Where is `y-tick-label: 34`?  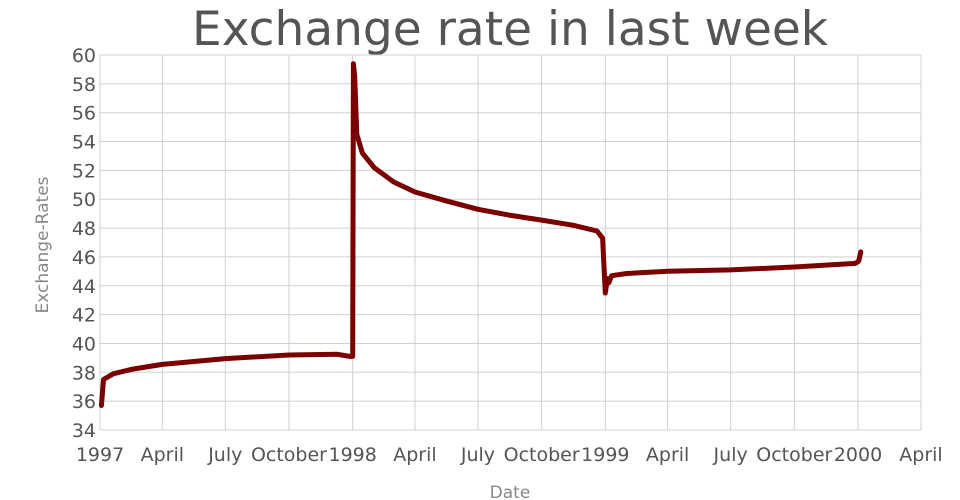
y-tick-label: 34 is located at coordinates (84, 431).